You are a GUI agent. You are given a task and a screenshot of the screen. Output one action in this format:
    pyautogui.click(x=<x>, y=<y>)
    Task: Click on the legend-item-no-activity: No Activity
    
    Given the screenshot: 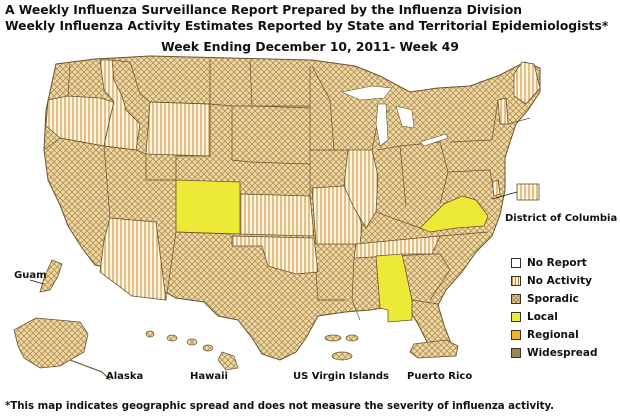 What is the action you would take?
    pyautogui.click(x=554, y=281)
    